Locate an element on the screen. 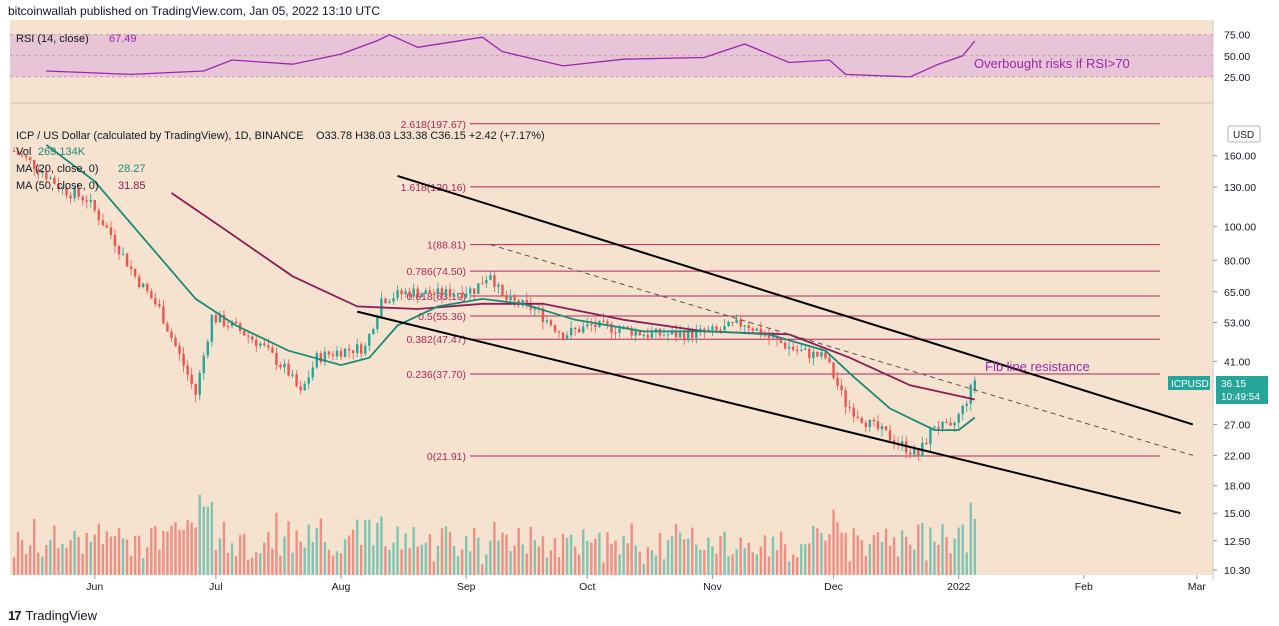  rsi-tick-label: 25.00 is located at coordinates (1237, 78).